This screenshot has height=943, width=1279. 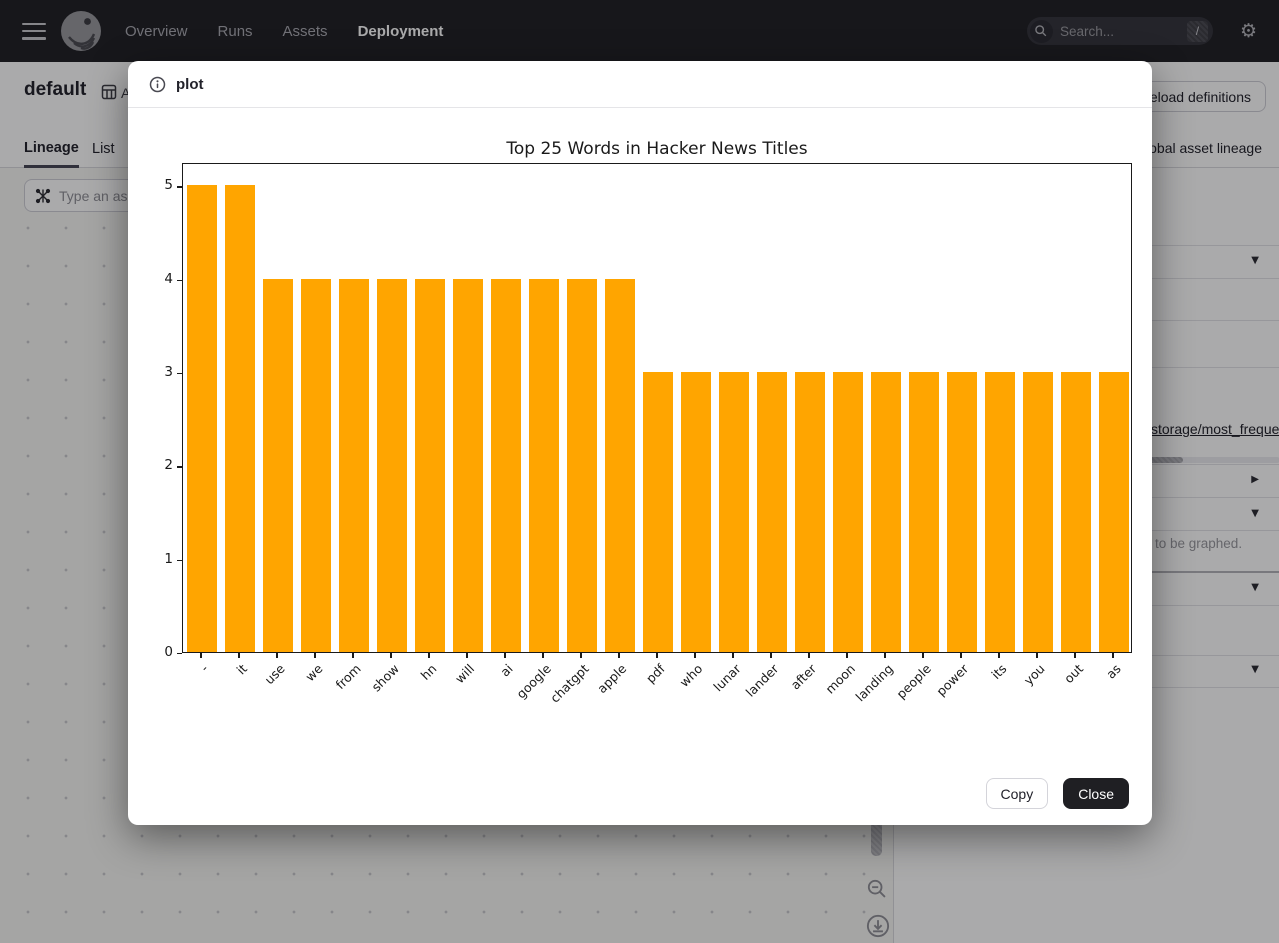 I want to click on copy-button: Copy, so click(x=1017, y=793).